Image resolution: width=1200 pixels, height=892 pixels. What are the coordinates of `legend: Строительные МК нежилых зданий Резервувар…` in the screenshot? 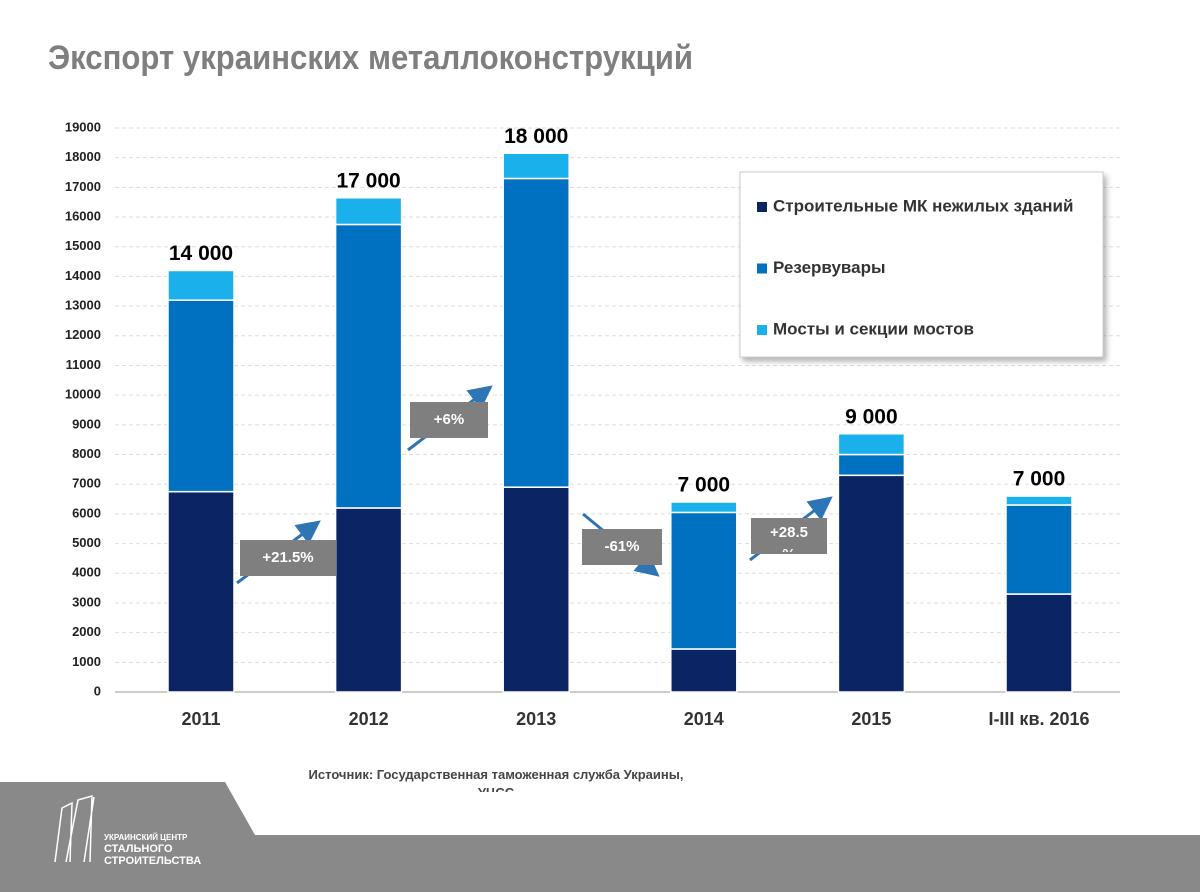 It's located at (921, 264).